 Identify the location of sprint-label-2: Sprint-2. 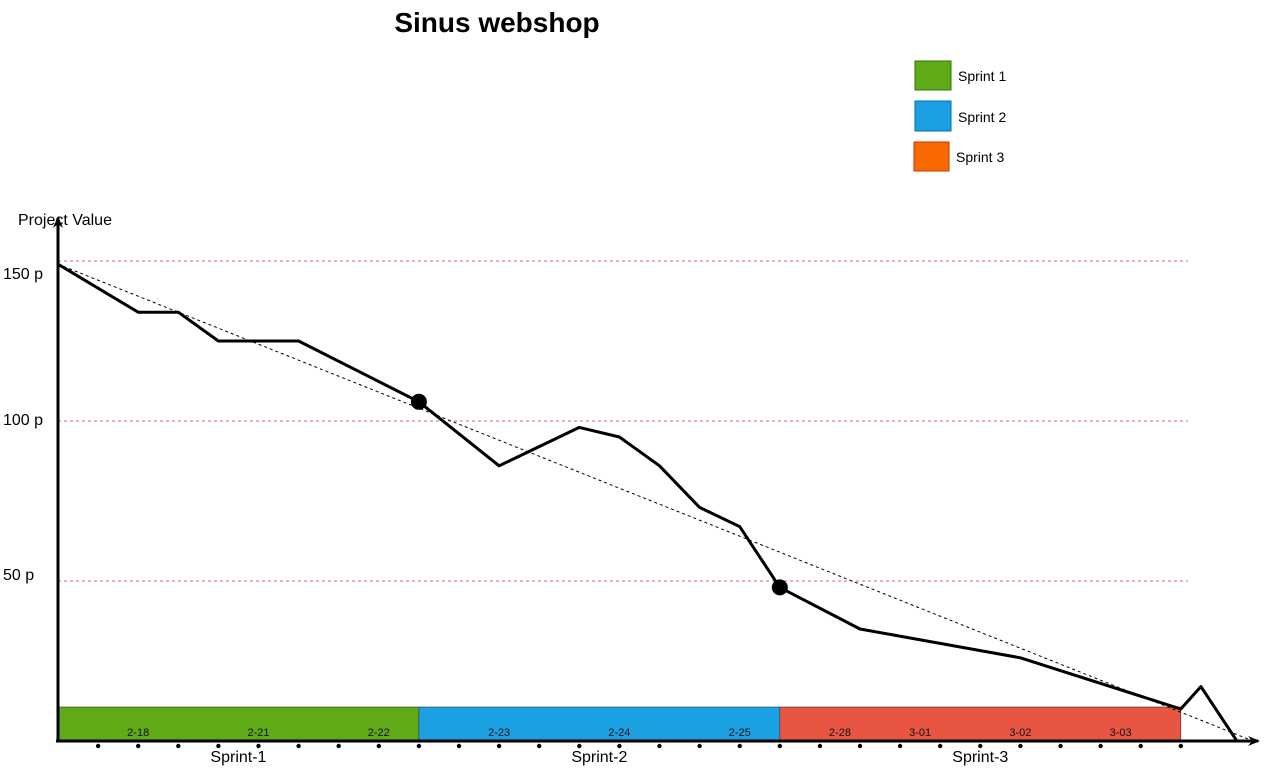
(599, 757).